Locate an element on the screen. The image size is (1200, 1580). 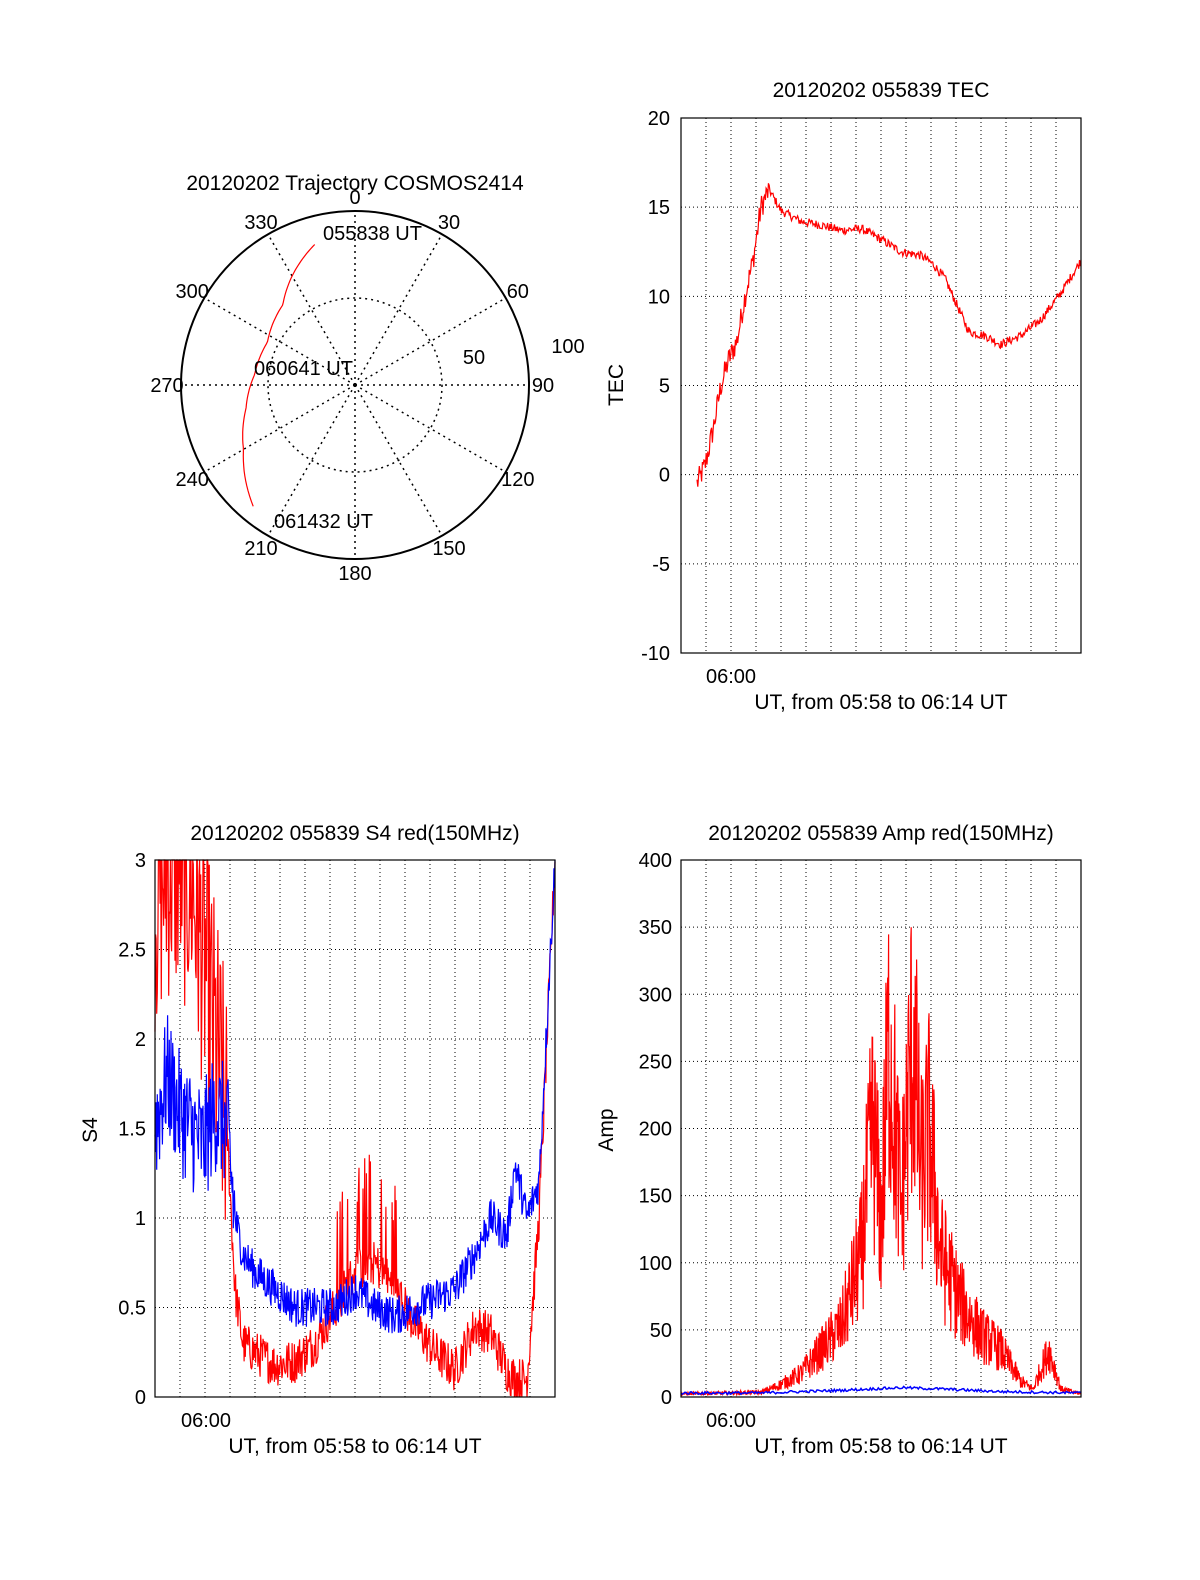
amp-x-axis-label: UT, from 05:58 to 06:14 UT is located at coordinates (880, 1446).